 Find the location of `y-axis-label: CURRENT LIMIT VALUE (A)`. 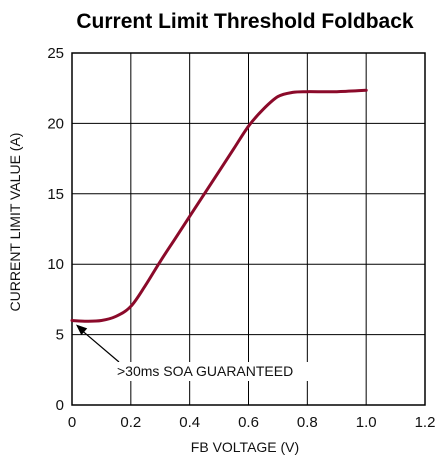

y-axis-label: CURRENT LIMIT VALUE (A) is located at coordinates (15, 222).